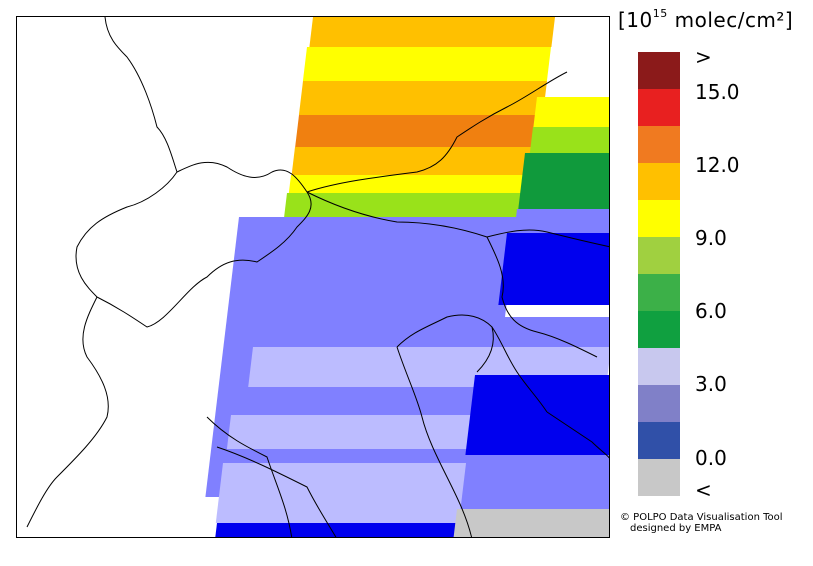 The image size is (813, 566). Describe the element at coordinates (242, 177) in the screenshot. I see `border-switzerland-north` at that location.